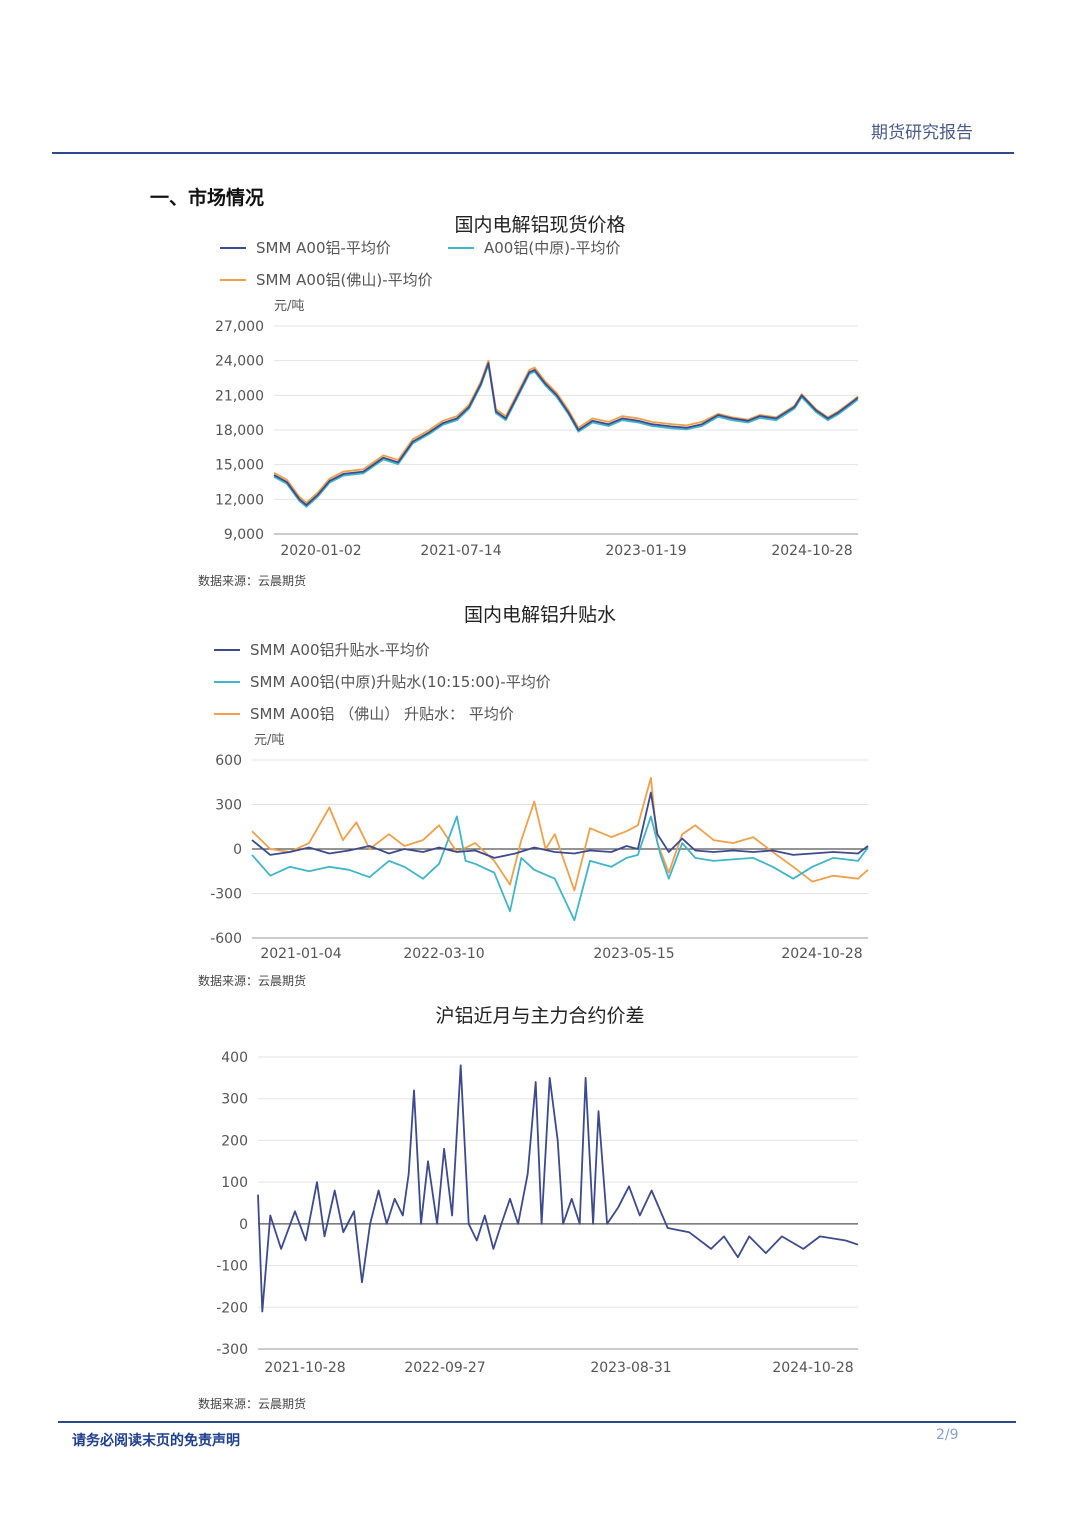 This screenshot has height=1526, width=1080. What do you see at coordinates (540, 1016) in the screenshot?
I see `chart-3-title: 沪铝近月与主力合约价差` at bounding box center [540, 1016].